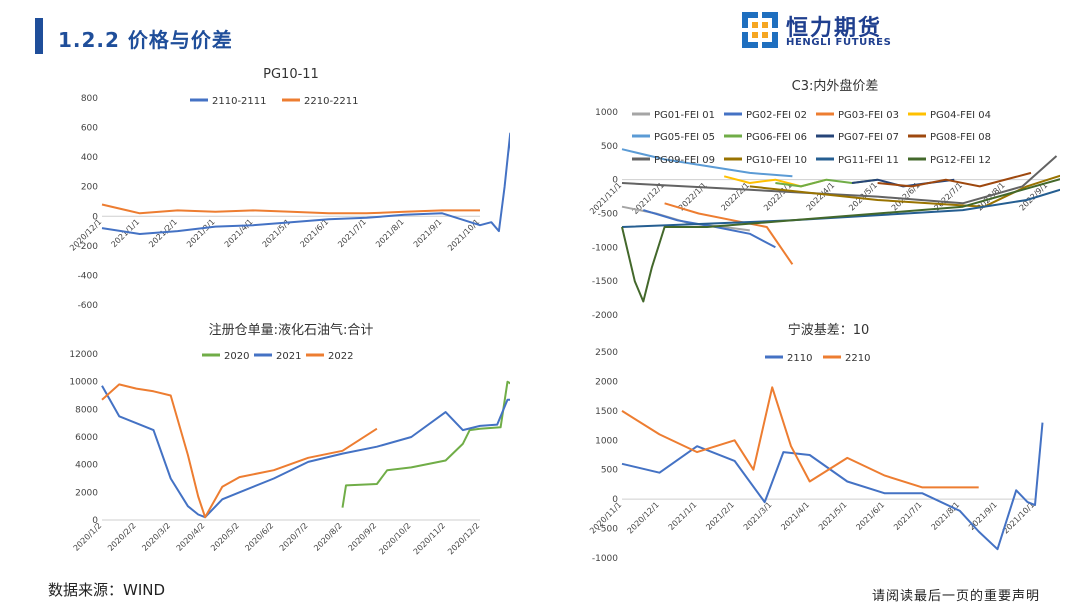 The height and width of the screenshot is (608, 1080). What do you see at coordinates (821, 197) in the screenshot?
I see `x-tick-label: 2022/4/1` at bounding box center [821, 197].